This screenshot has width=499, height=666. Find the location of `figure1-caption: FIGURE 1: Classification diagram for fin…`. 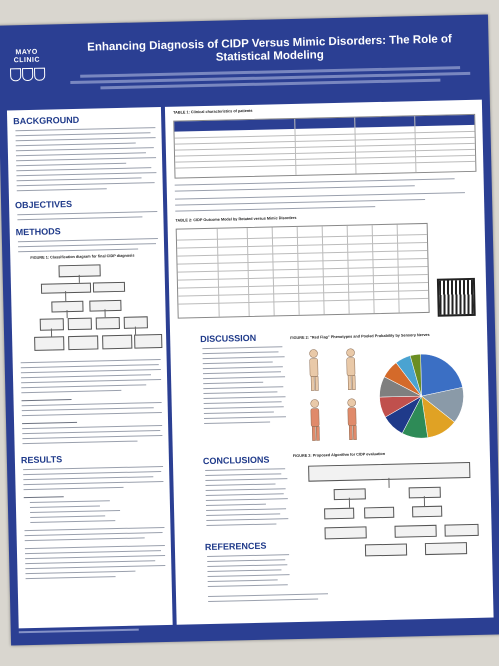

figure1-caption: FIGURE 1: Classification diagram for fin… is located at coordinates (82, 256).